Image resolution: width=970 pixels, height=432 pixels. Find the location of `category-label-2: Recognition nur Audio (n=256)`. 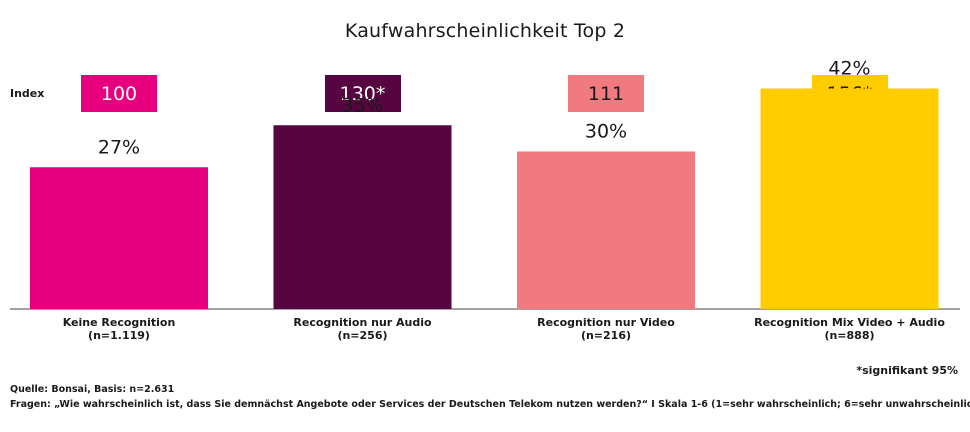

category-label-2: Recognition nur Audio (n=256) is located at coordinates (363, 329).